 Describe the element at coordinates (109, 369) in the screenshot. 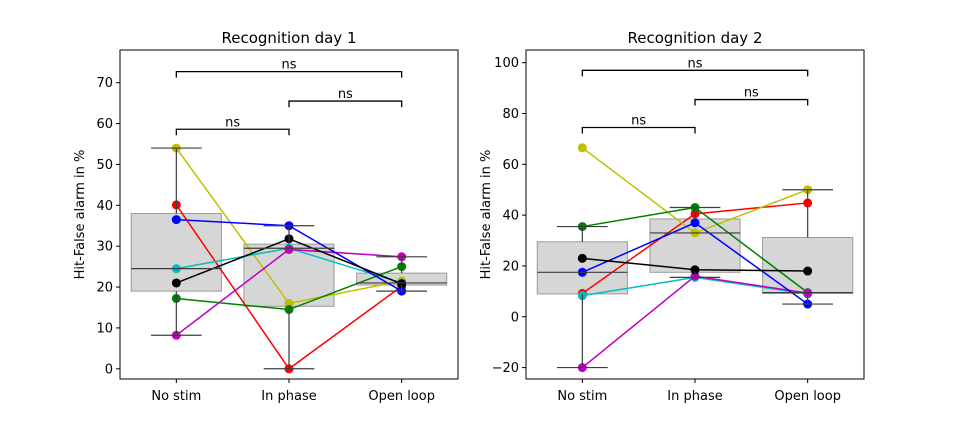

I see `y-tick-label-0: 0` at that location.